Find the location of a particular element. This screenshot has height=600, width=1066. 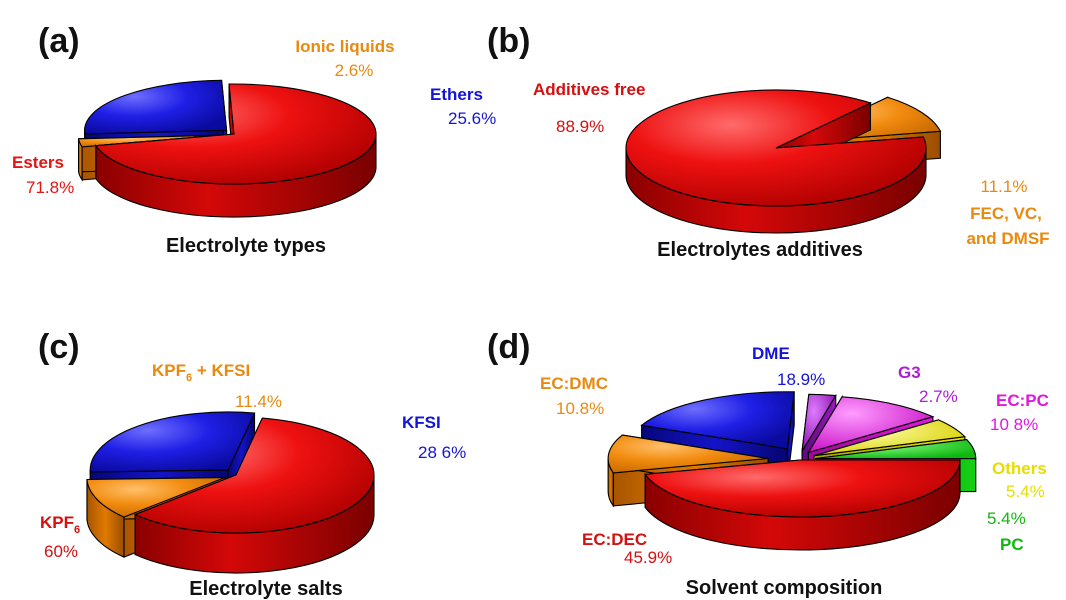

label-ec-dec-value: 45.9% is located at coordinates (648, 557).